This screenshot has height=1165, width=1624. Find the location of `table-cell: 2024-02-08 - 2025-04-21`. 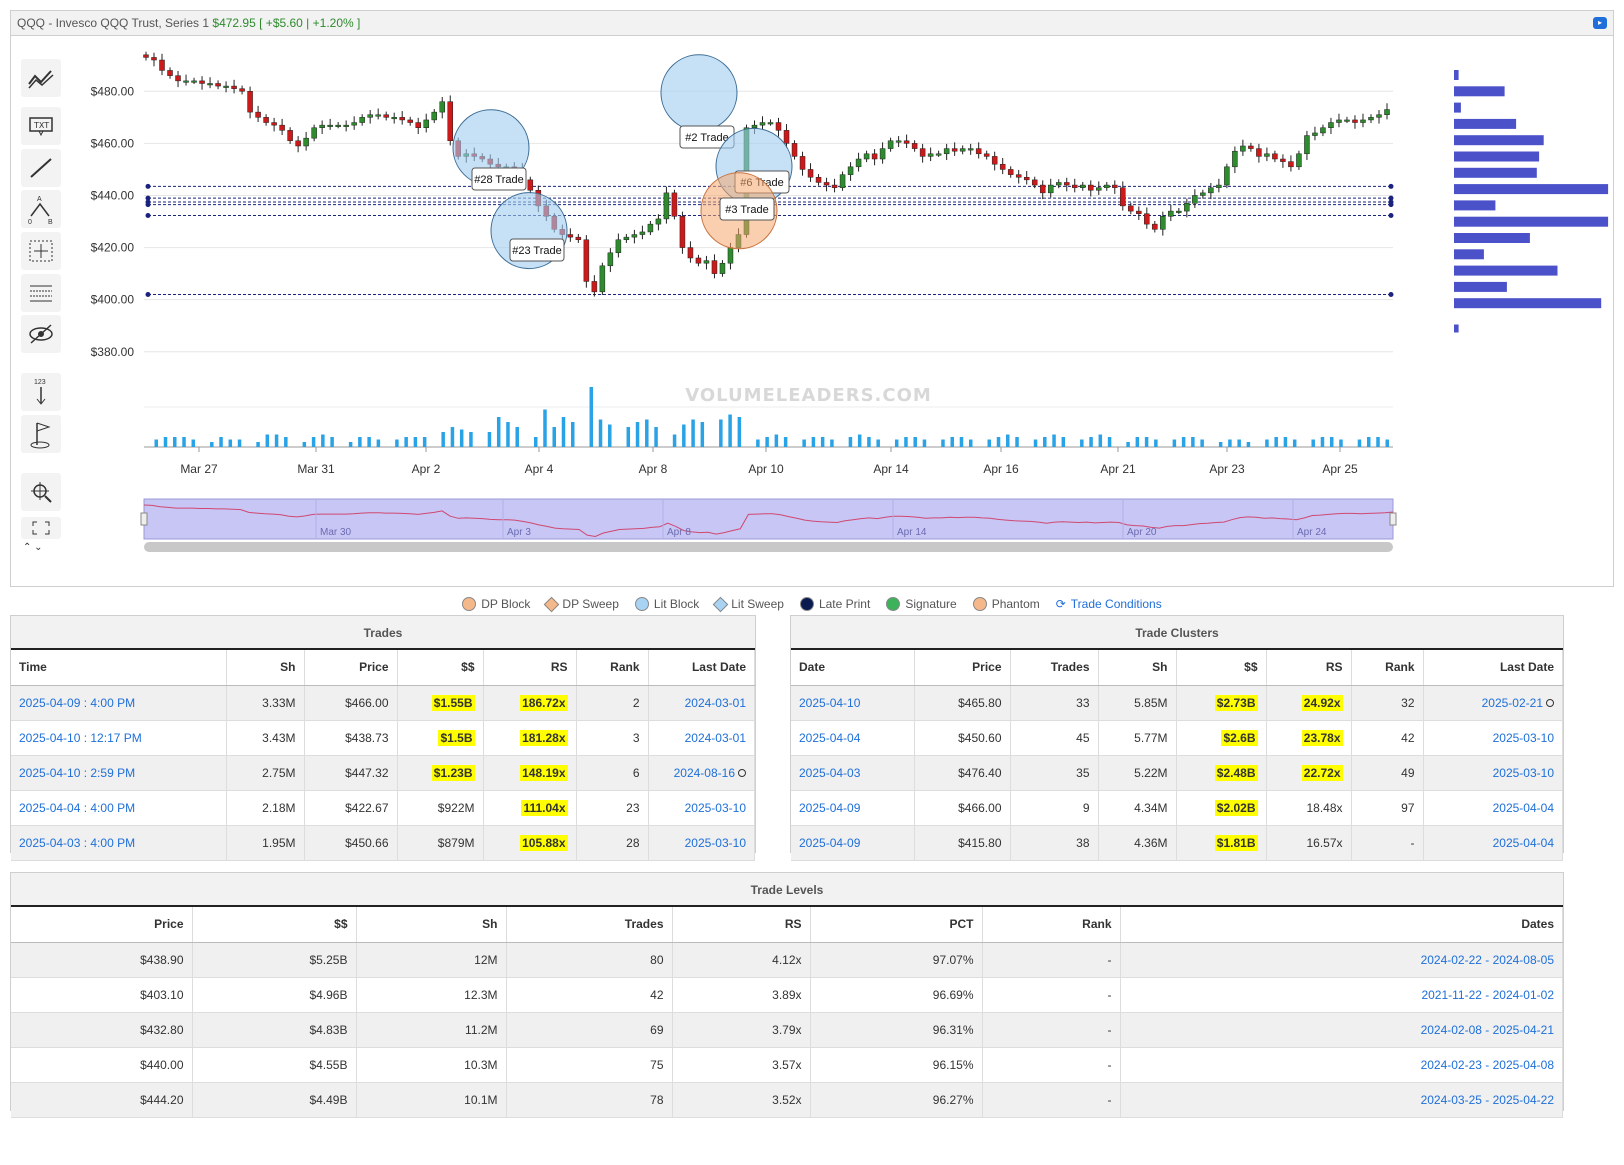

table-cell: 2024-02-08 - 2025-04-21 is located at coordinates (1341, 1030).